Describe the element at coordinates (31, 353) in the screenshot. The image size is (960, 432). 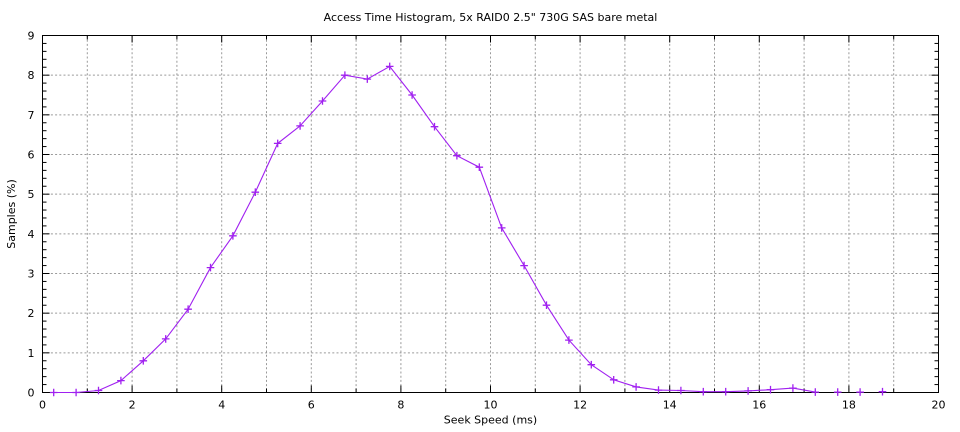
I see `y-tick-label: 1` at that location.